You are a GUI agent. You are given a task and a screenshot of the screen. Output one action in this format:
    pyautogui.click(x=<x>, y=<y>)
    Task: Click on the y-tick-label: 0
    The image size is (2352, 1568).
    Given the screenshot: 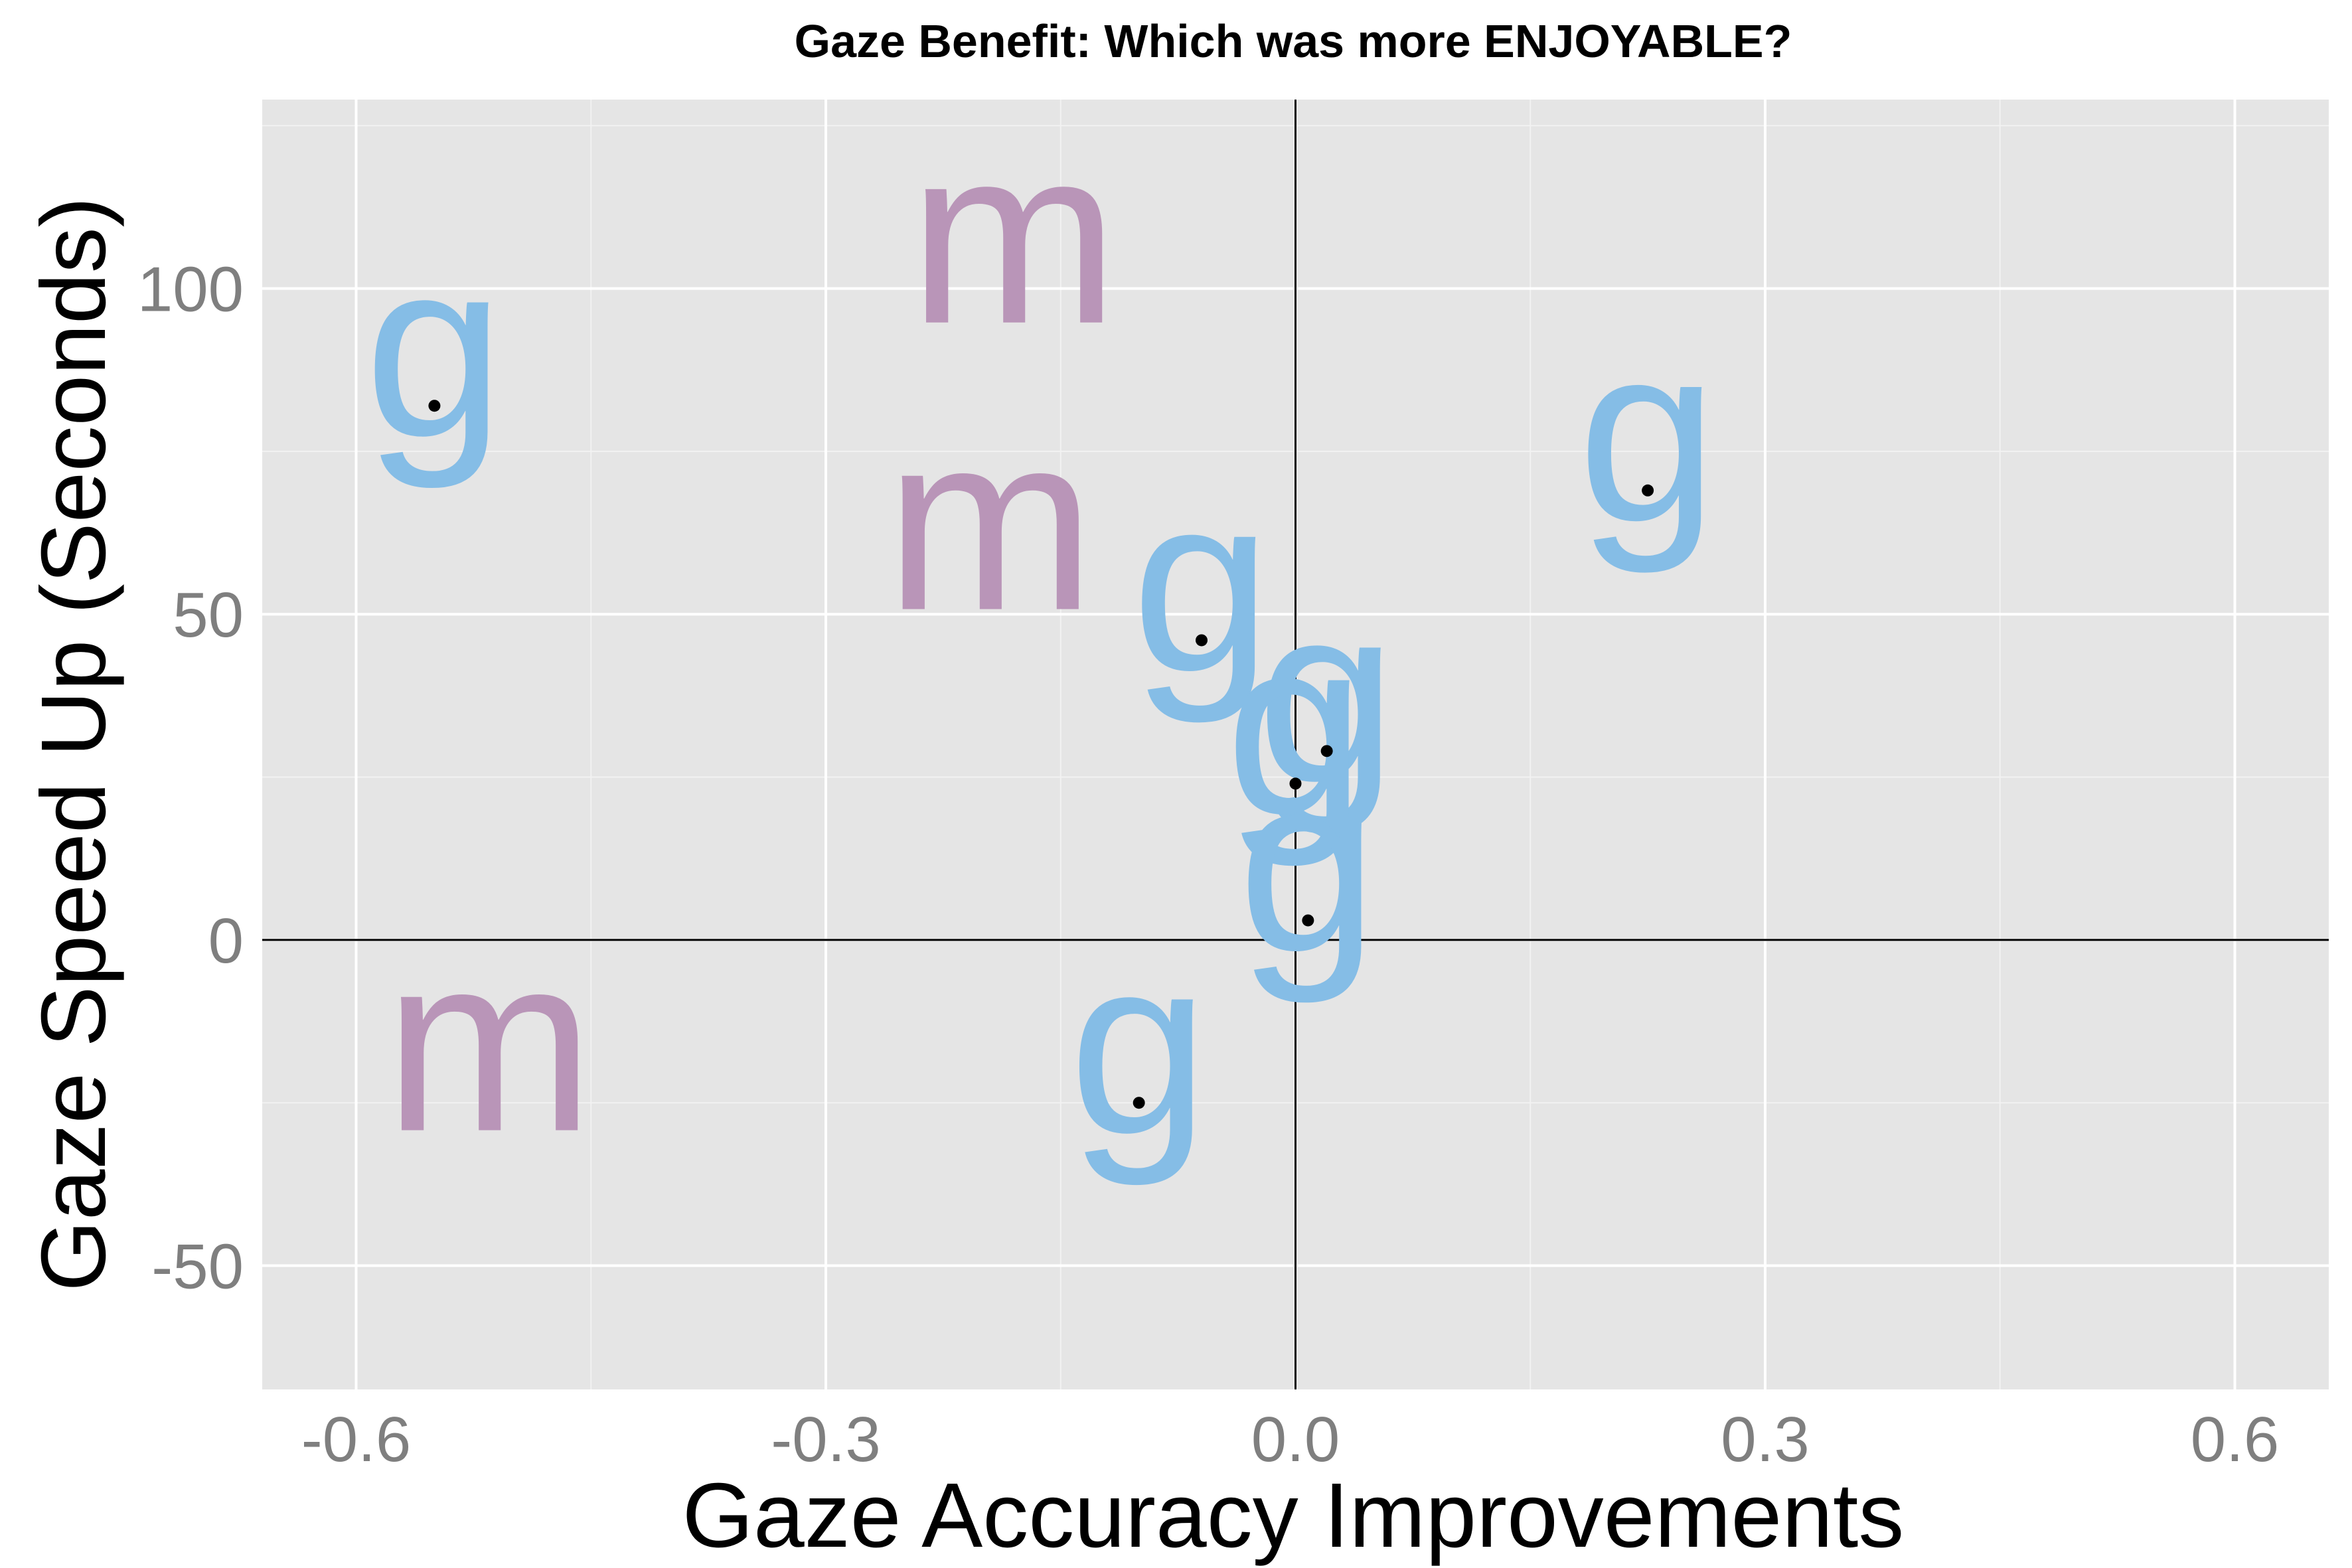 What is the action you would take?
    pyautogui.click(x=226, y=941)
    